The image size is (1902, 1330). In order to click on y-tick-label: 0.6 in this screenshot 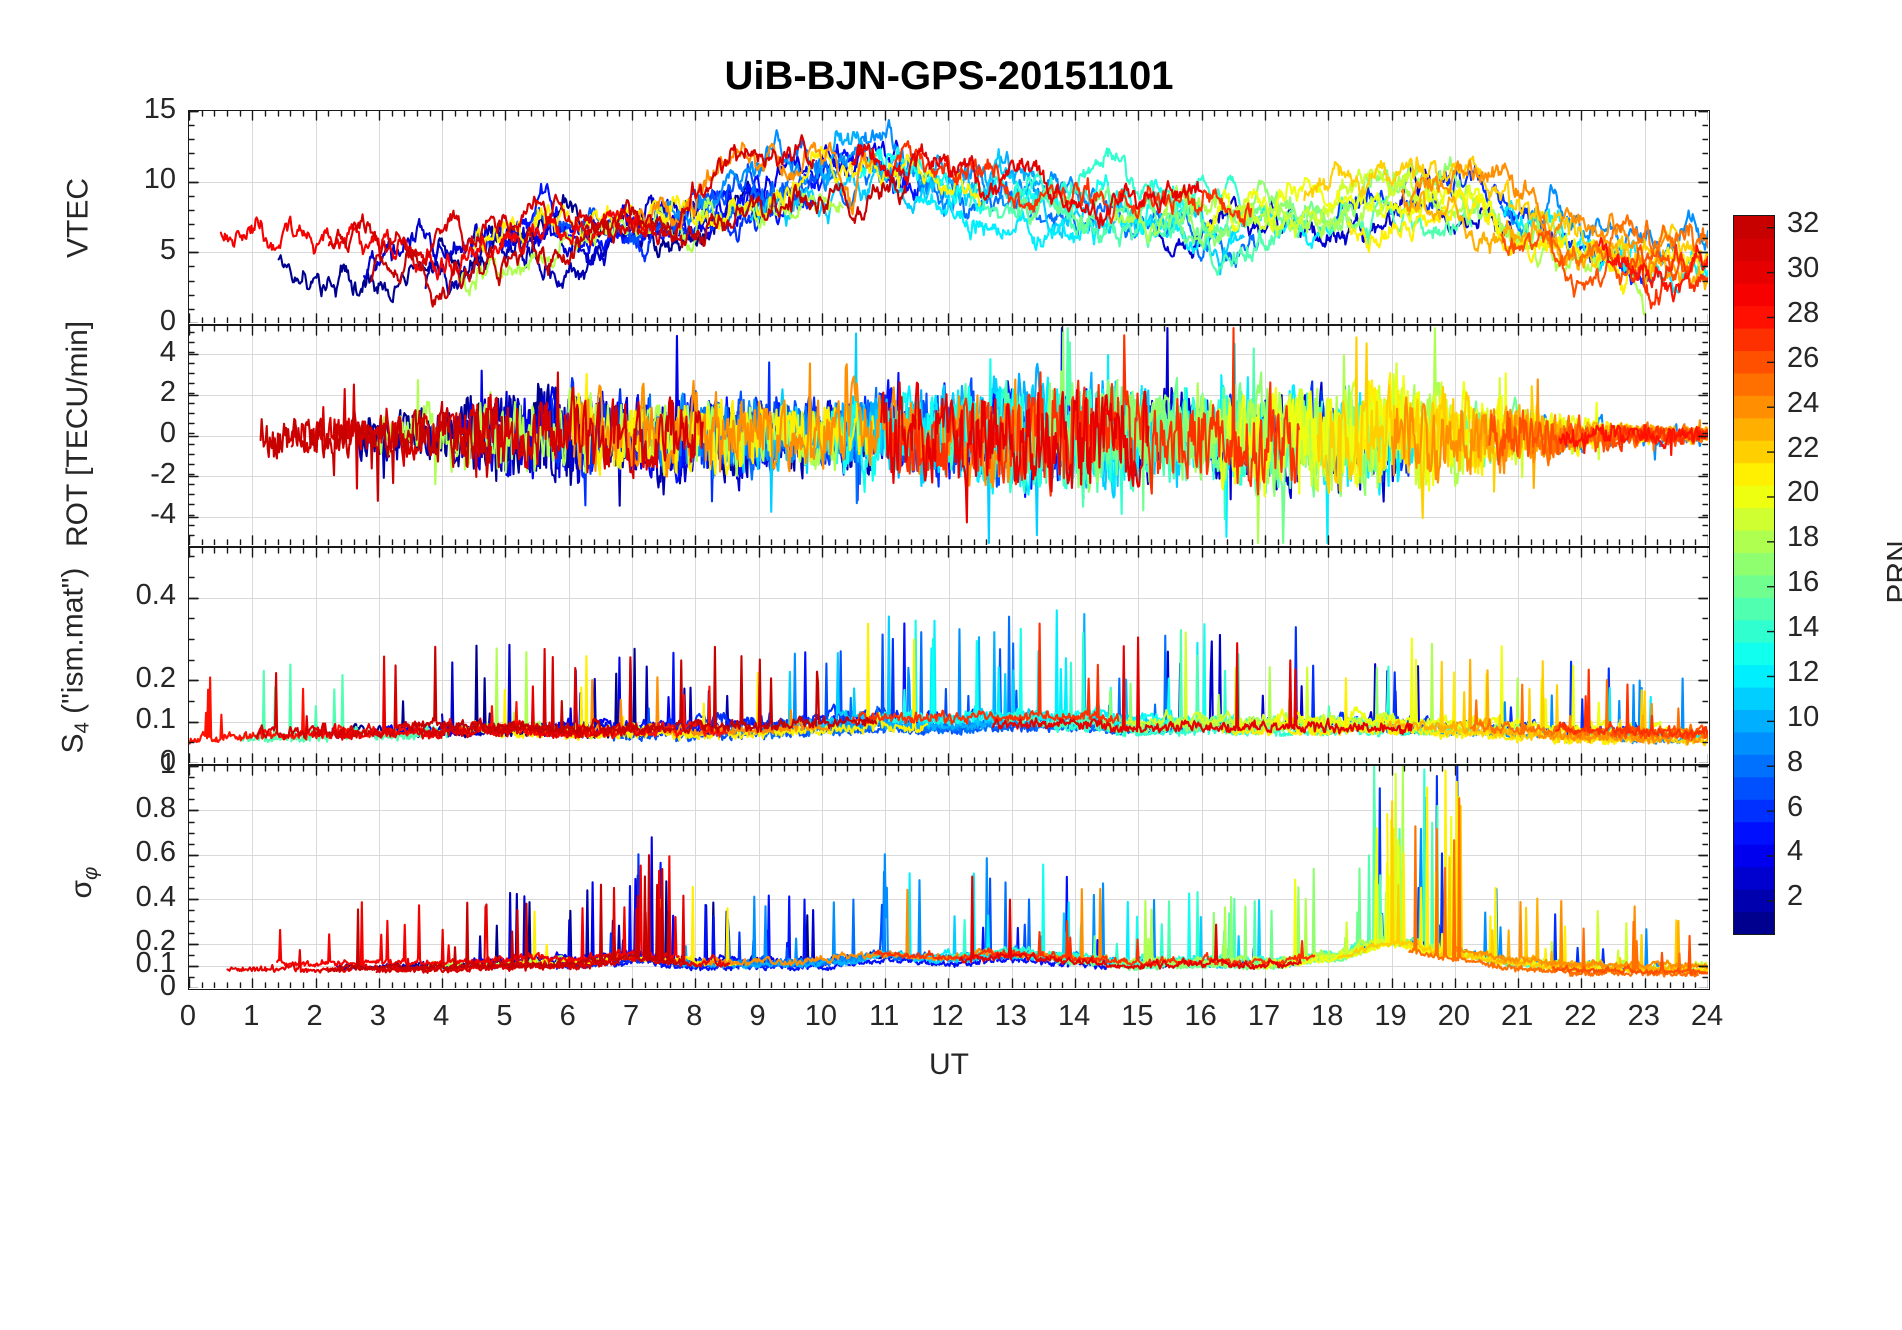, I will do `click(155, 852)`.